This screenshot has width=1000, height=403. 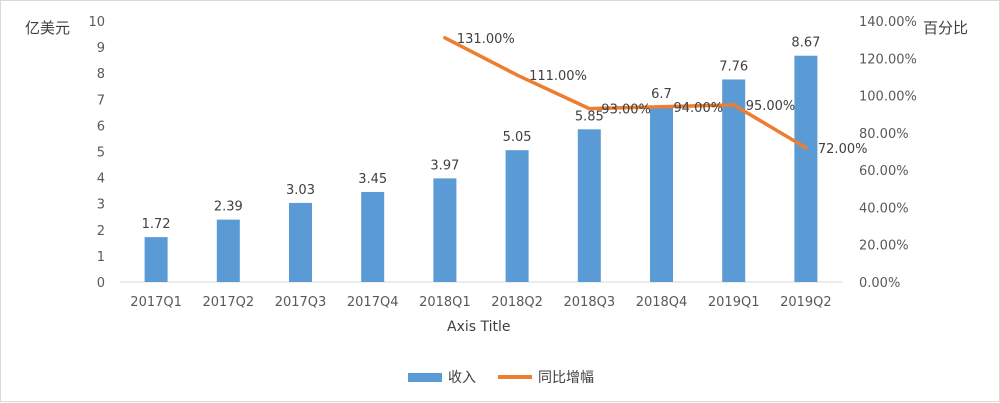 I want to click on y-right-tick-label: 20.00%, so click(x=884, y=246).